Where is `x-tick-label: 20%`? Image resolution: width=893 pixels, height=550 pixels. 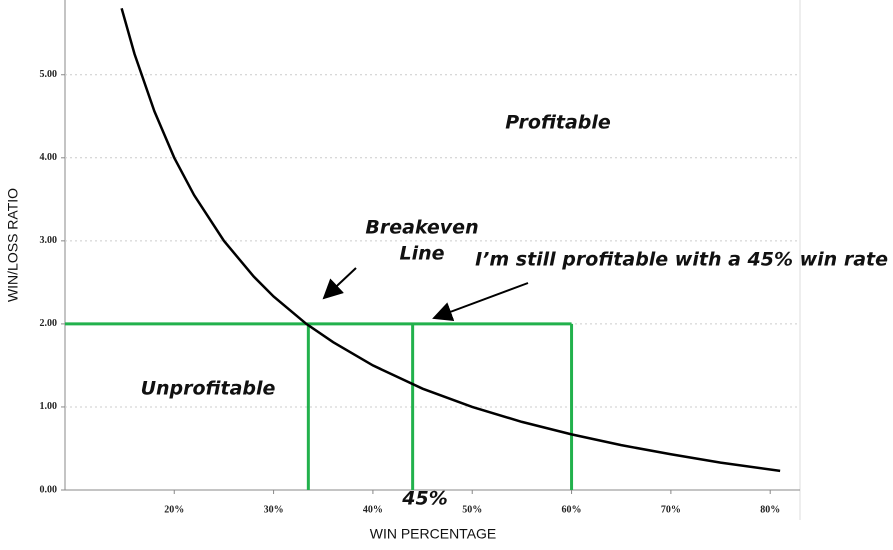 x-tick-label: 20% is located at coordinates (174, 509).